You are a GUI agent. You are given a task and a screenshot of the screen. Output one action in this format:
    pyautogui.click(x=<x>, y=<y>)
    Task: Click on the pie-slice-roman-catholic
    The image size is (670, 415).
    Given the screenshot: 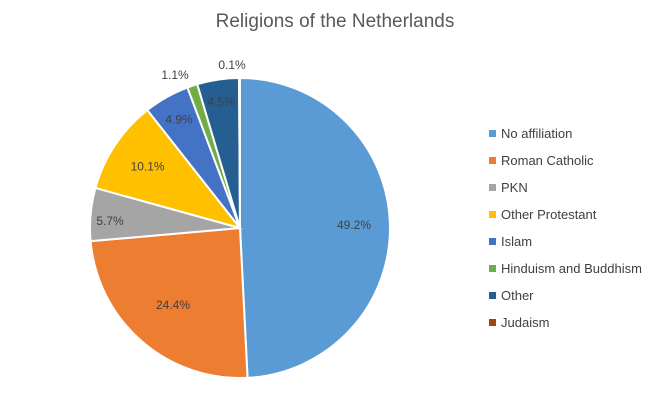 What is the action you would take?
    pyautogui.click(x=169, y=302)
    